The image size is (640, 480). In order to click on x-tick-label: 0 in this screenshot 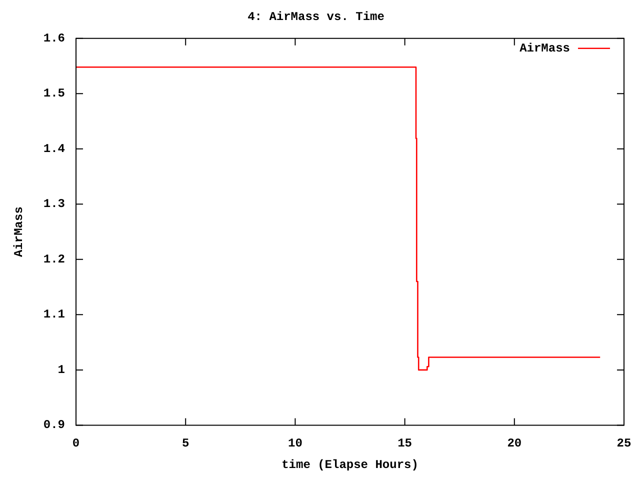, I will do `click(76, 443)`.